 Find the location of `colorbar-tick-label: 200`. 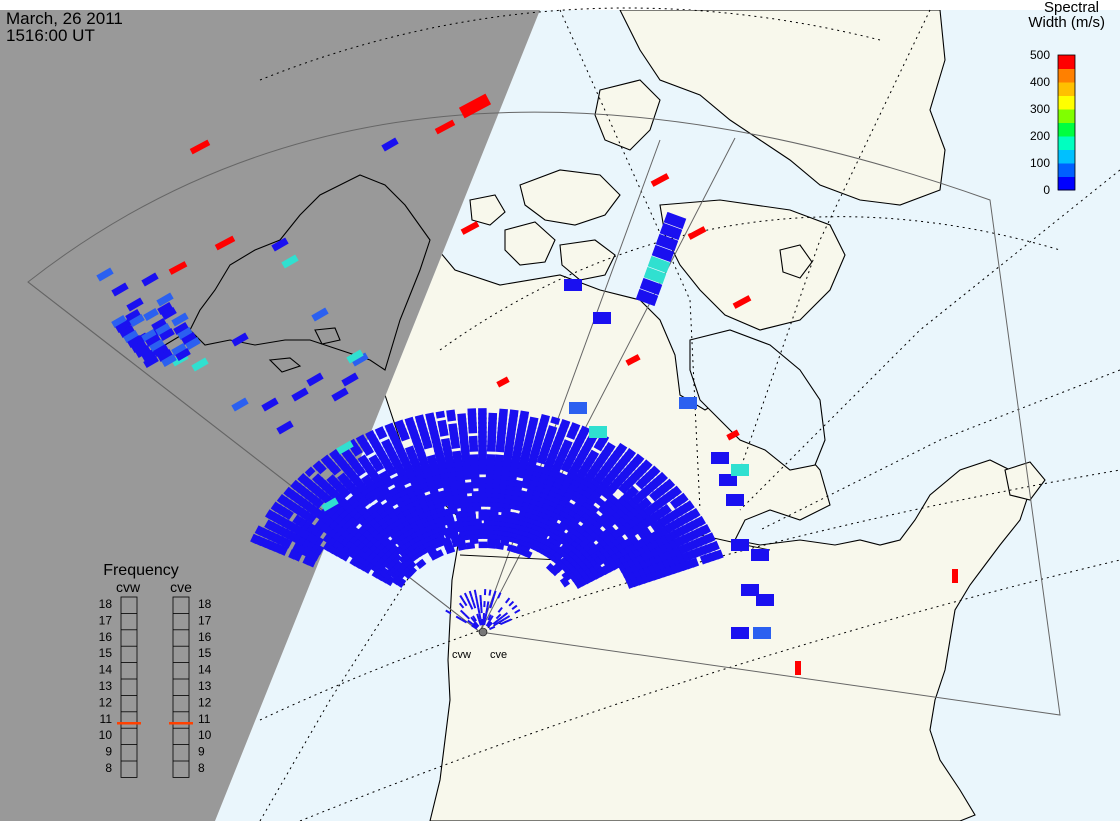

colorbar-tick-label: 200 is located at coordinates (1040, 136).